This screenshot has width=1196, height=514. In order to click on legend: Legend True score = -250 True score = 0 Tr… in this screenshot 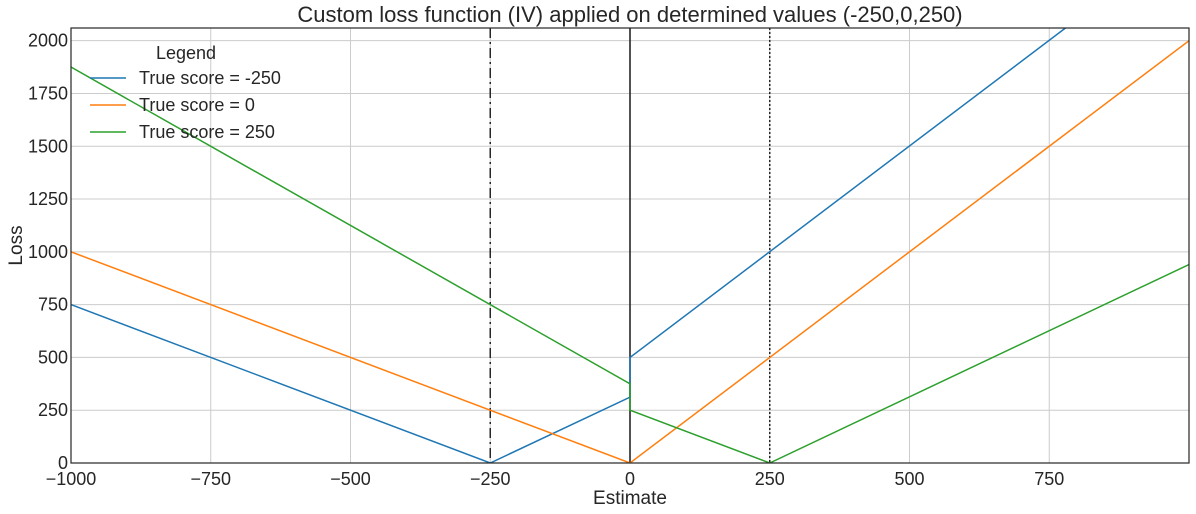, I will do `click(185, 92)`.